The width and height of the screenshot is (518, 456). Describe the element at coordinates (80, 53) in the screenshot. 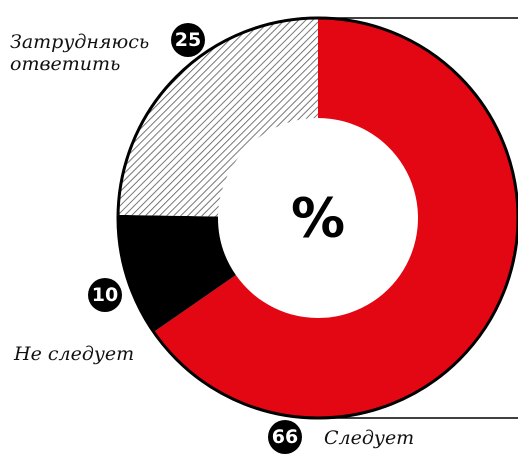

I see `category-label: Затрудняюсь ответить` at that location.